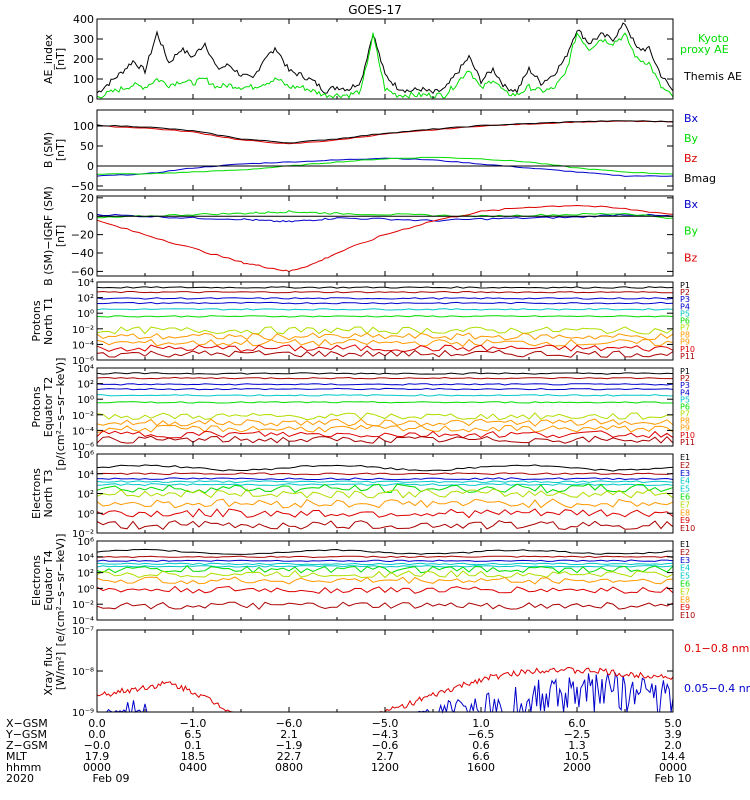 The image size is (750, 800). I want to click on xray-series-short, so click(385, 692).